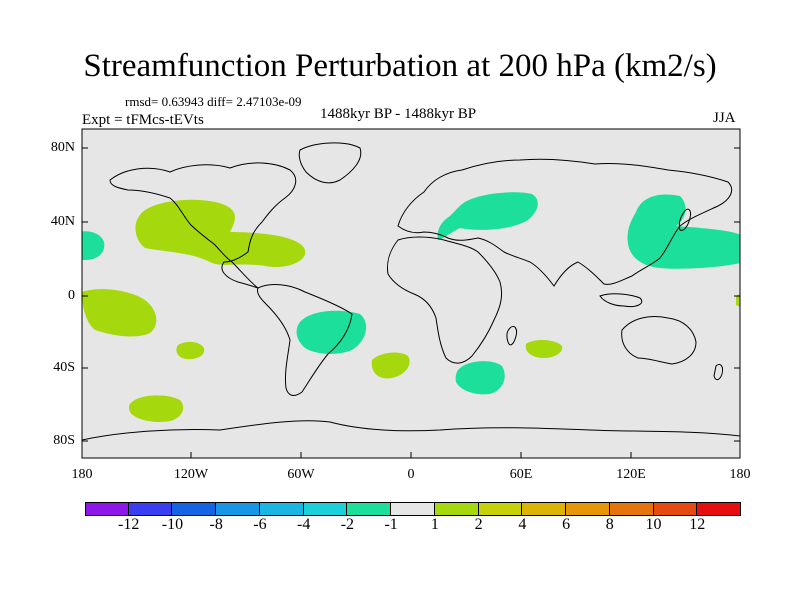 The width and height of the screenshot is (800, 600). Describe the element at coordinates (434, 524) in the screenshot. I see `colorbar-label: 1` at that location.